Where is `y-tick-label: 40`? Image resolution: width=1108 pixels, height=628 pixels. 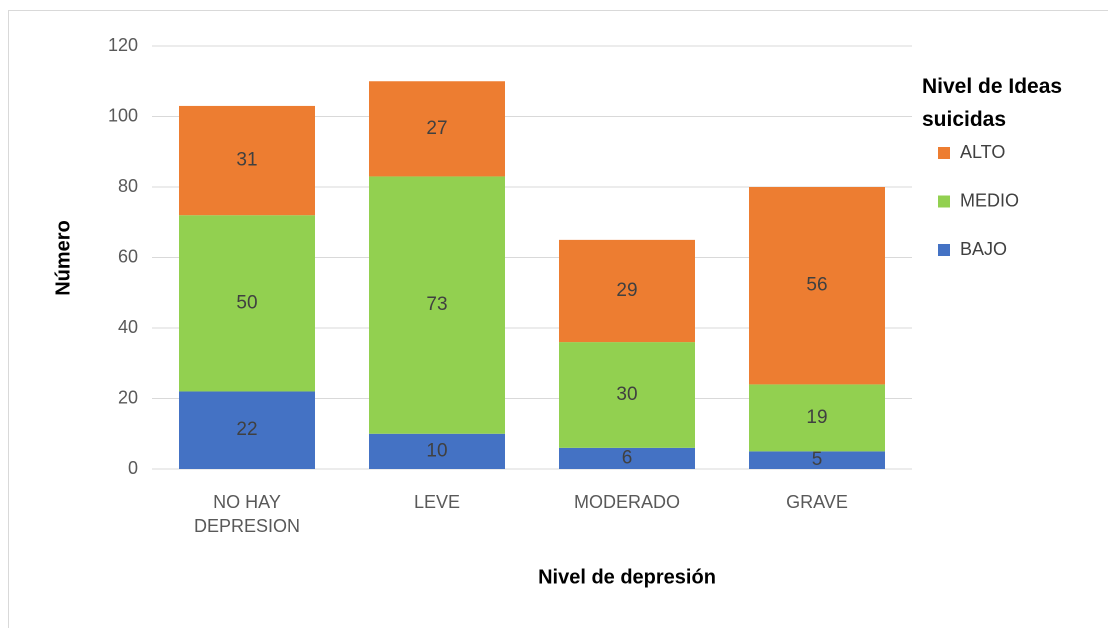 y-tick-label: 40 is located at coordinates (128, 327).